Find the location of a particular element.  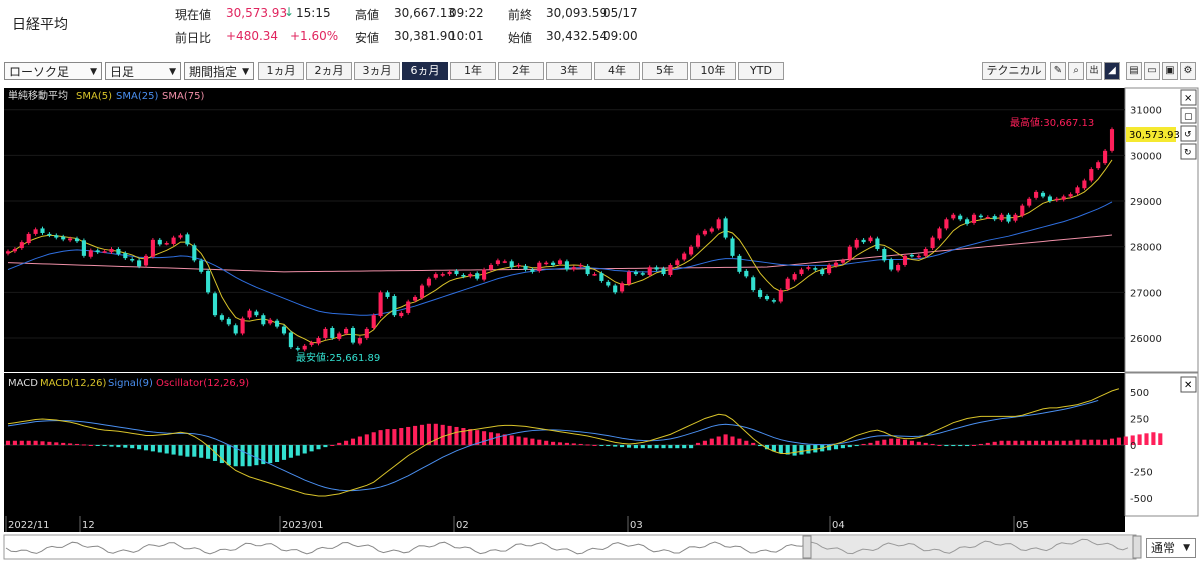

collapse-icon is located at coordinates (1188, 97).